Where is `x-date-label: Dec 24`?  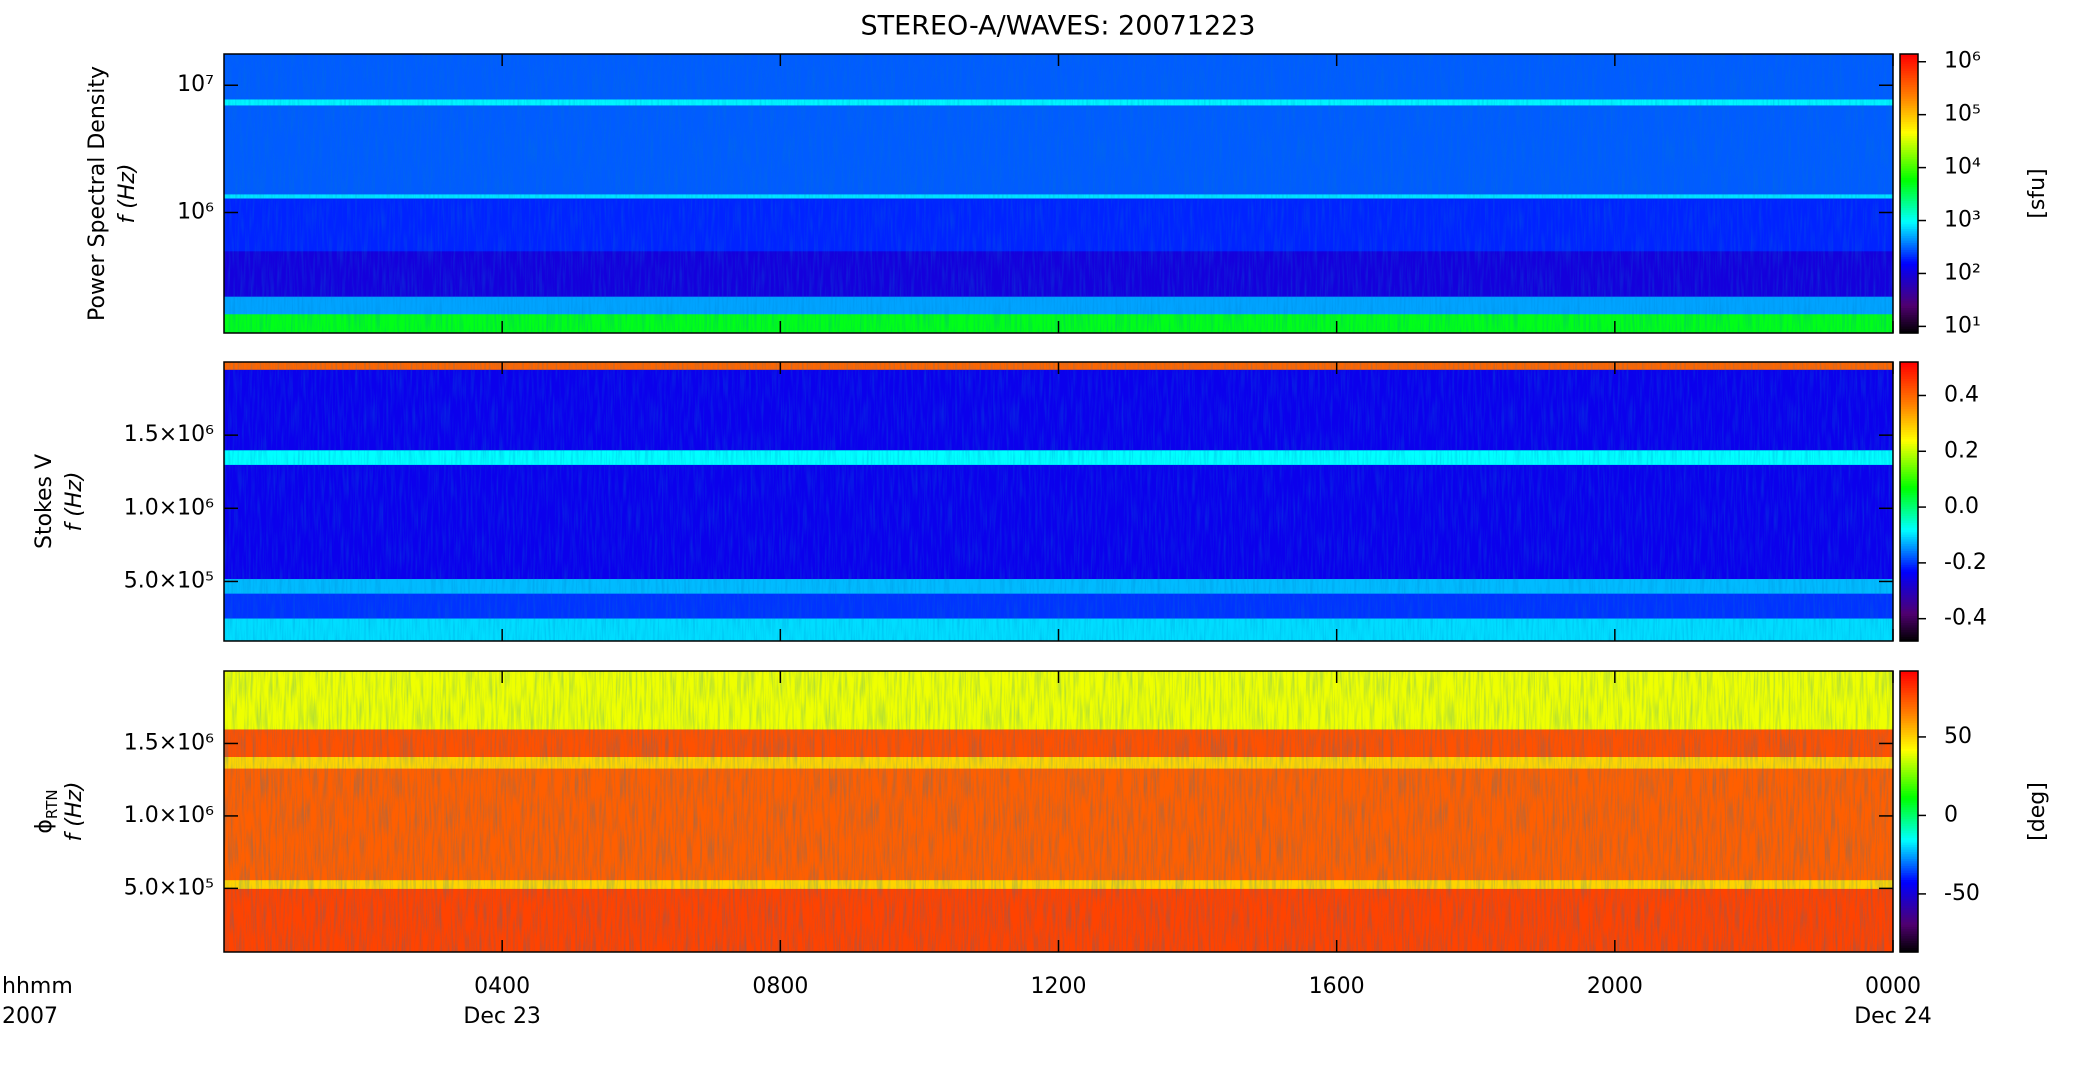
x-date-label: Dec 24 is located at coordinates (1893, 1016).